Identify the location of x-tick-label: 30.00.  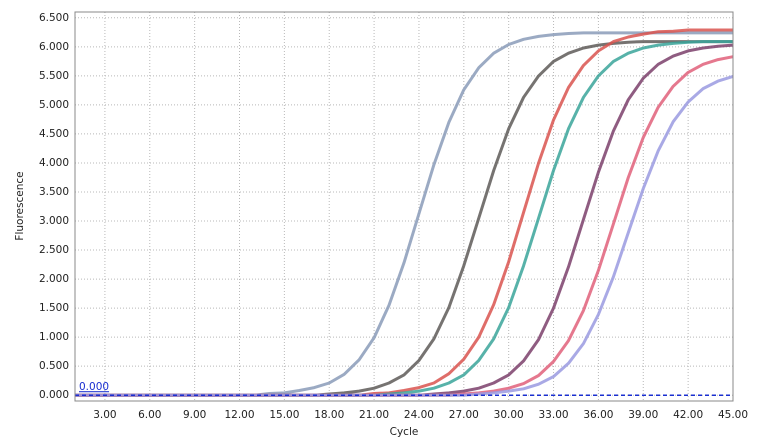
(509, 415).